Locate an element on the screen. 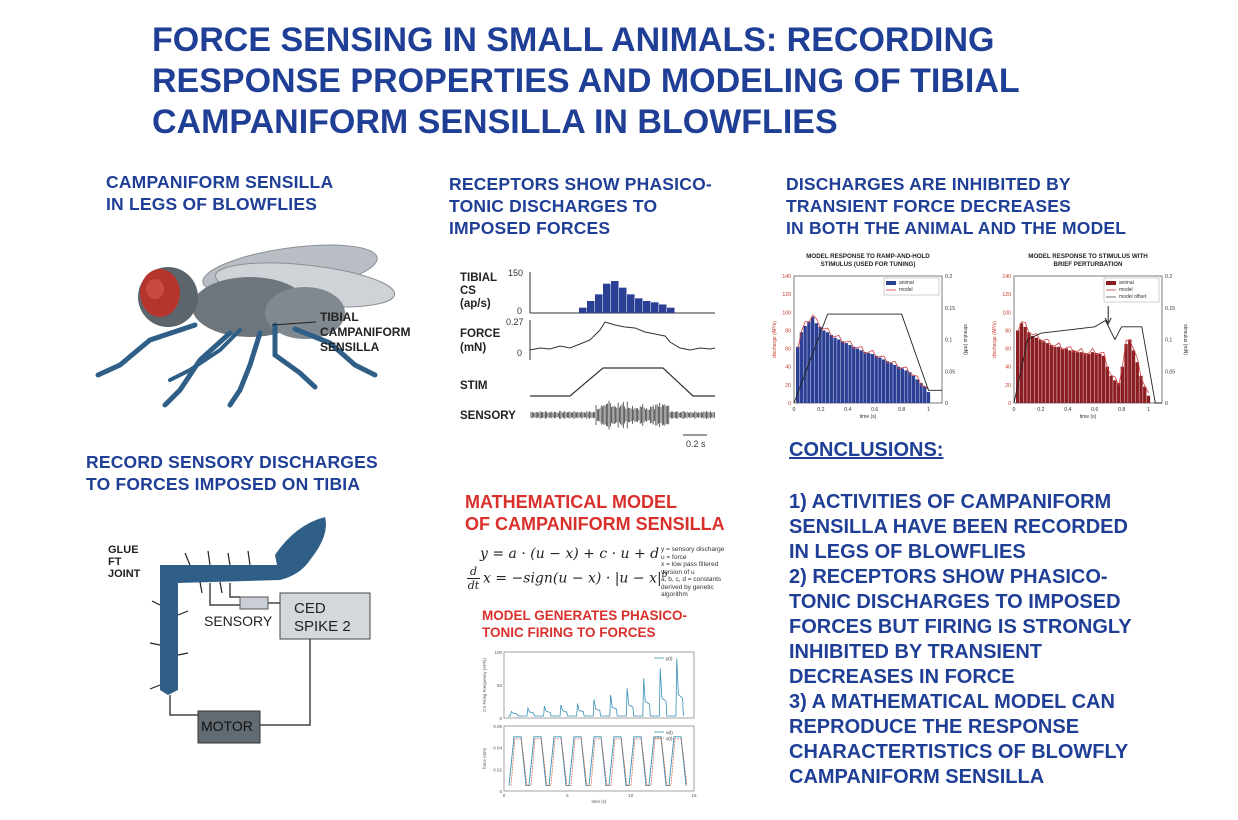  glue-label-line-2: FT is located at coordinates (115, 562).